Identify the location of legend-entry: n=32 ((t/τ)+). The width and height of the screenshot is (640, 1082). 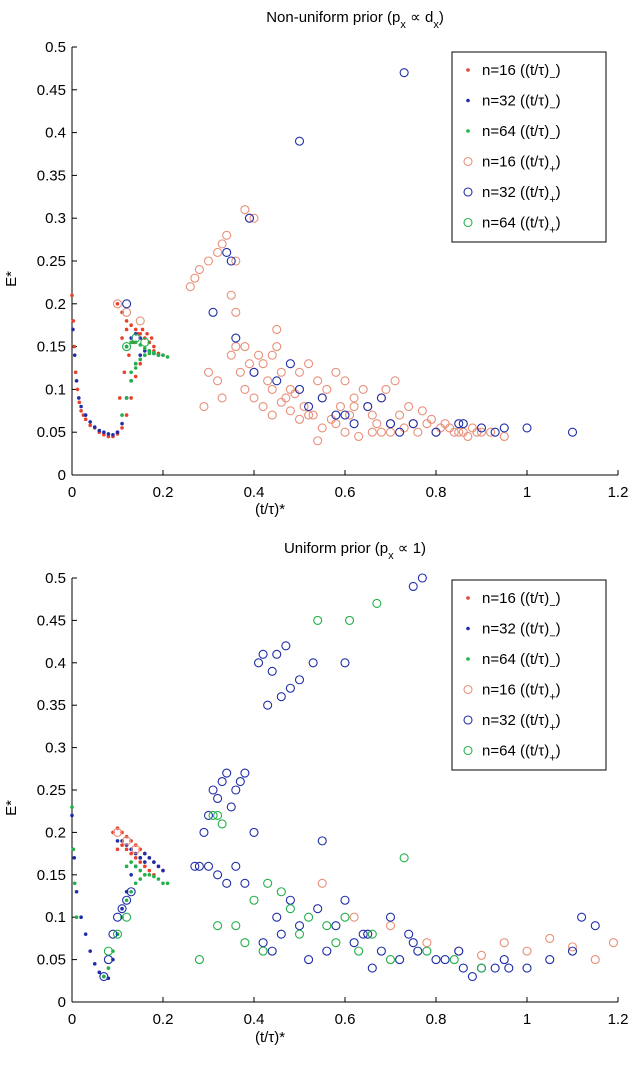
(521, 723).